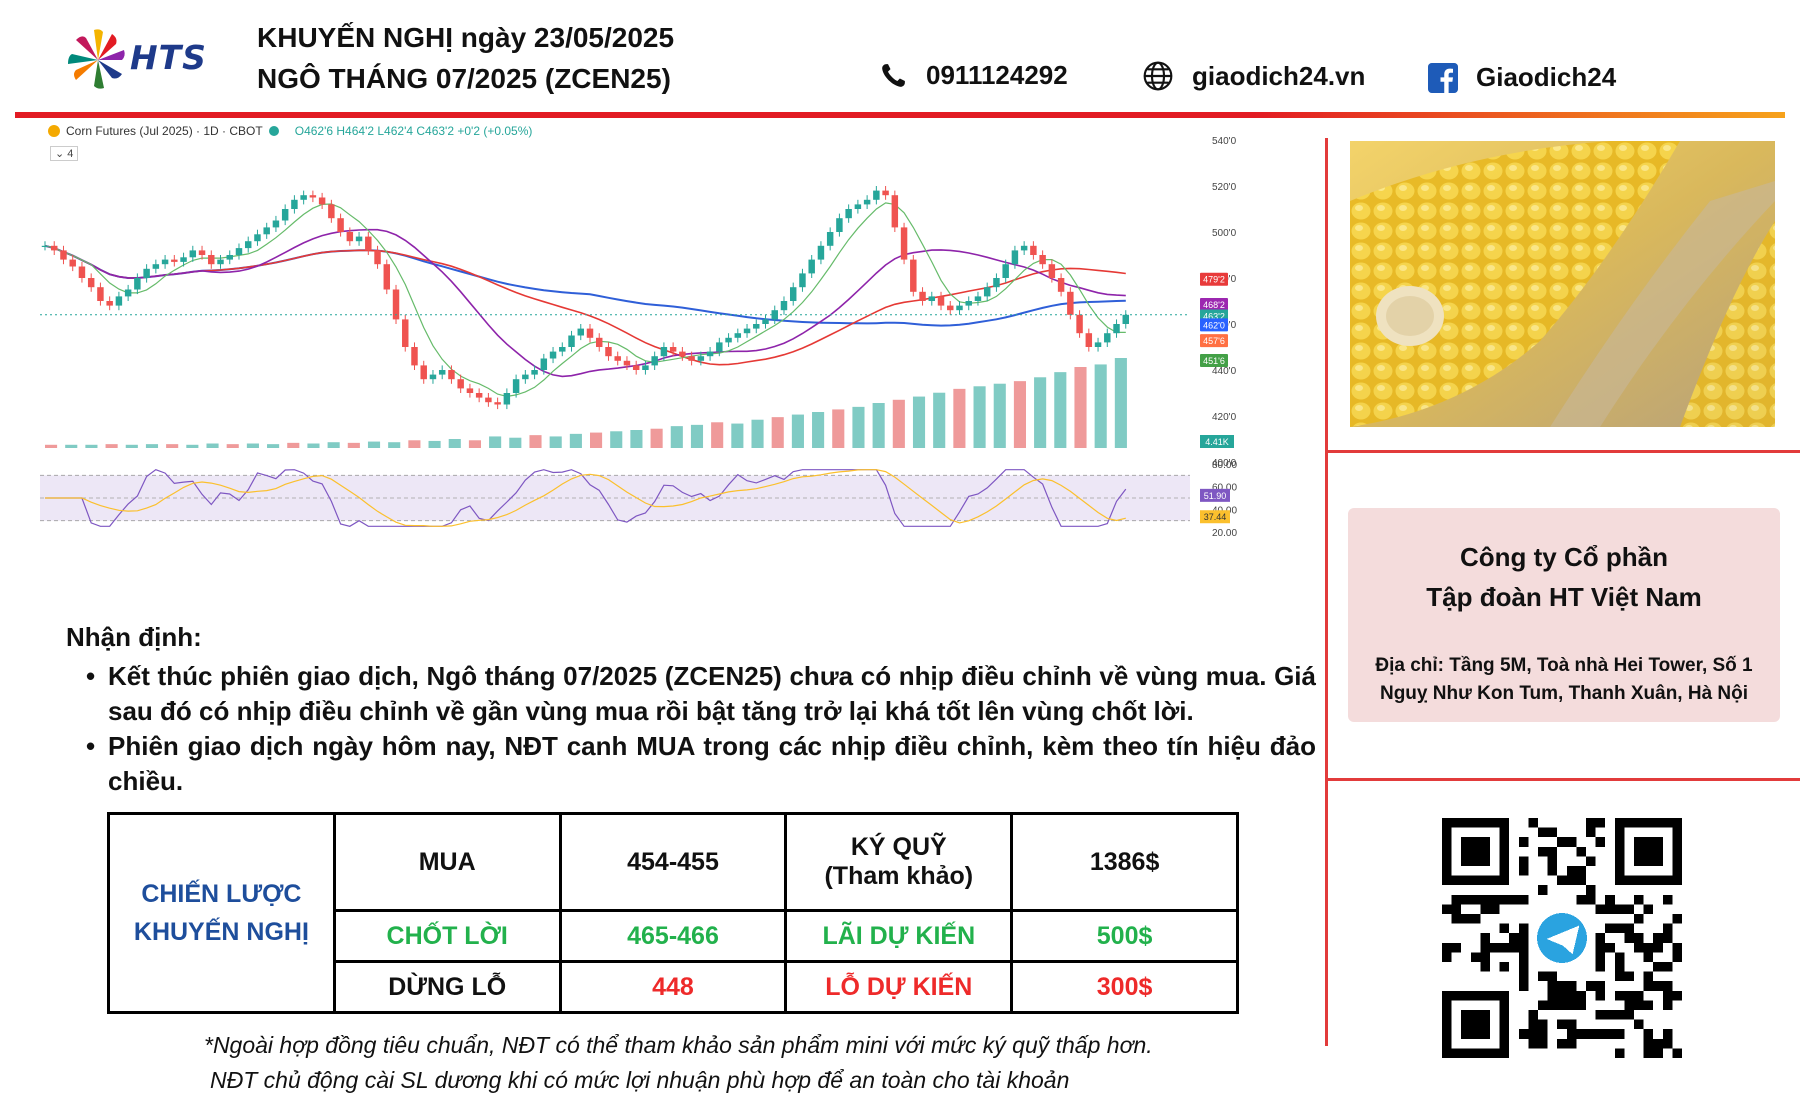 This screenshot has height=1112, width=1800. Describe the element at coordinates (1124, 987) in the screenshot. I see `expected-loss-value: 300$` at that location.